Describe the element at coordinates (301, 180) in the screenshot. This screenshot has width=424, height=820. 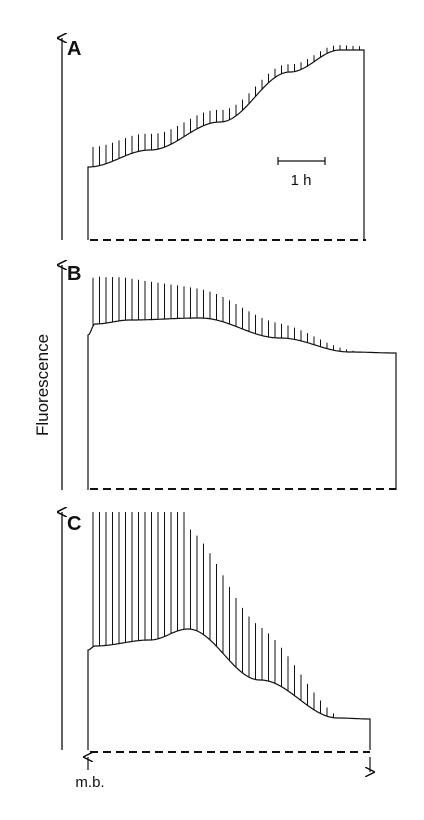
I see `scale-bar-label: 1 h` at that location.